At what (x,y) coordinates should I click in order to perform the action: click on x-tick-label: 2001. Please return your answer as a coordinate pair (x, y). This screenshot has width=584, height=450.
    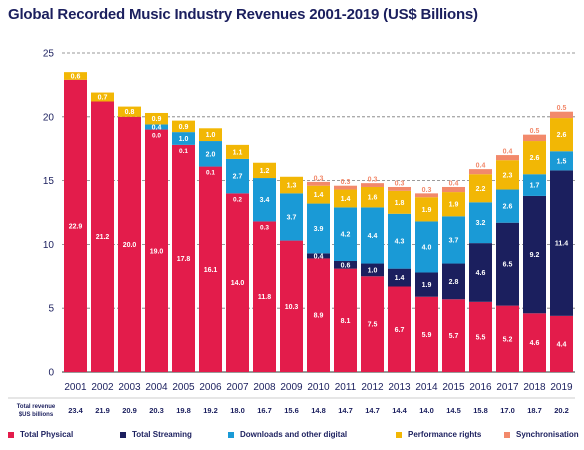
    Looking at the image, I should click on (75, 387).